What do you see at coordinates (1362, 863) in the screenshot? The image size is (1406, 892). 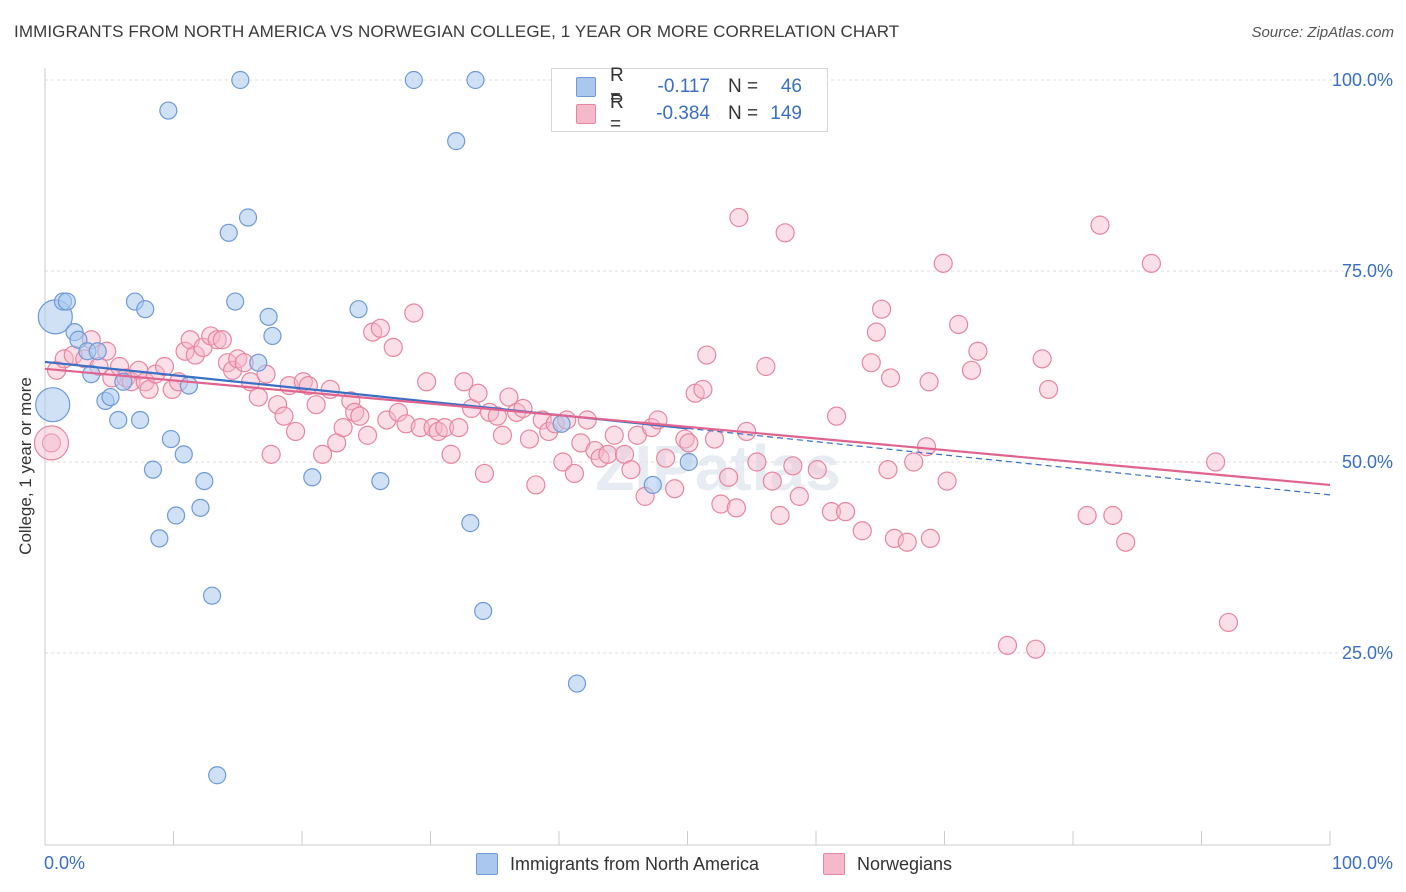 I see `x-tick-label: 100.0%` at bounding box center [1362, 863].